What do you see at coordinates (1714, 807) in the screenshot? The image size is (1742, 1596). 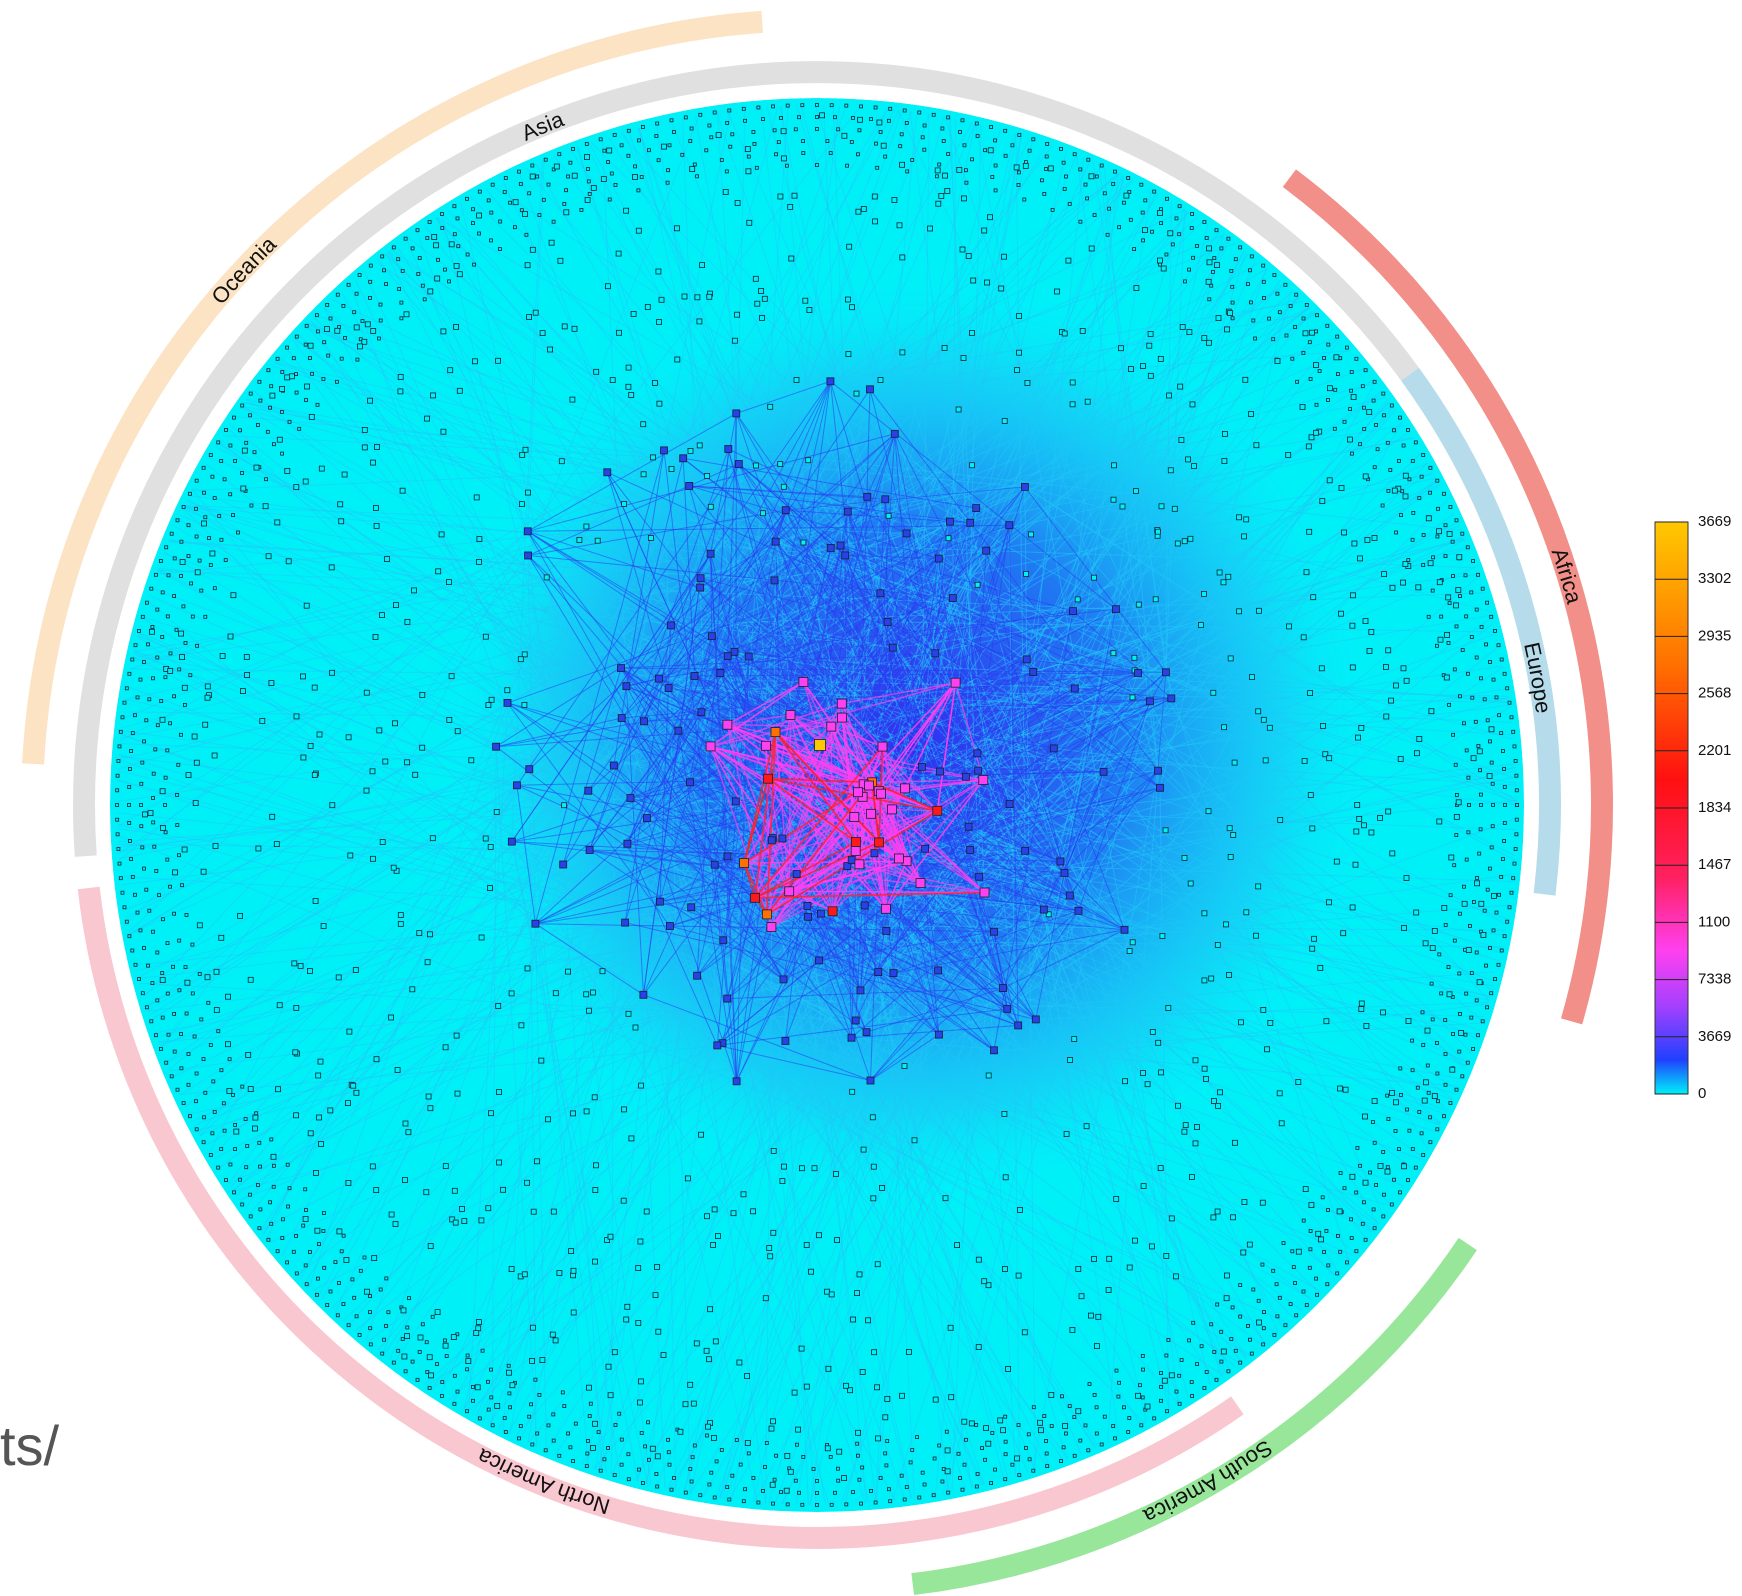 I see `colorbar-label: 1834` at bounding box center [1714, 807].